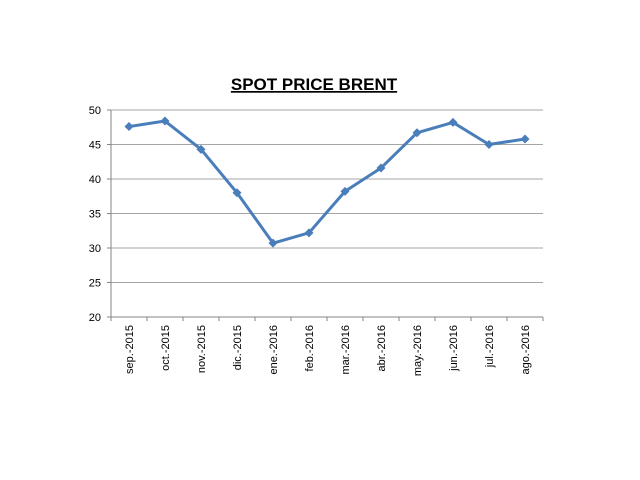  What do you see at coordinates (95, 146) in the screenshot?
I see `y-tick-label: 45` at bounding box center [95, 146].